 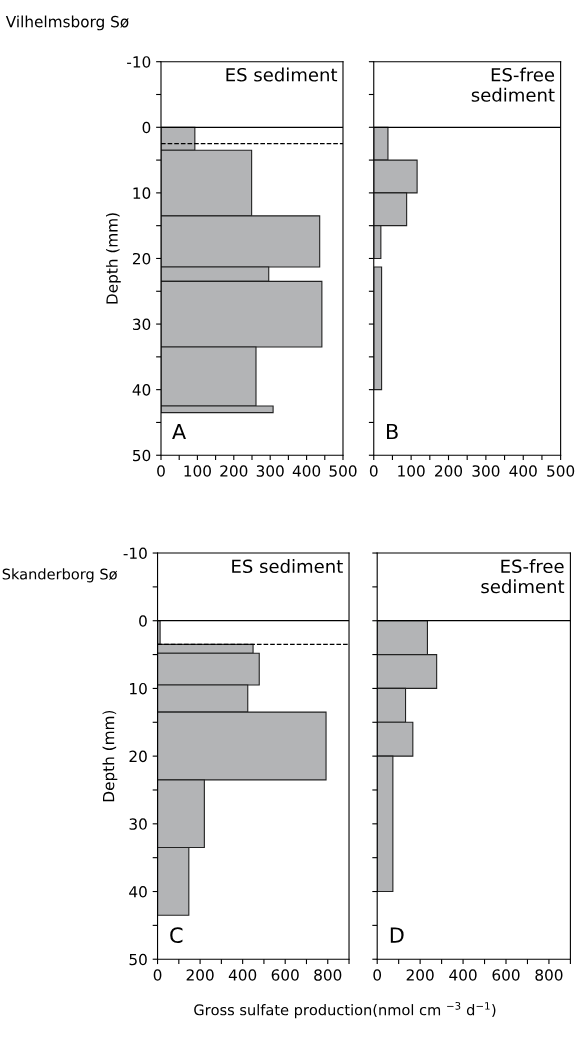 What do you see at coordinates (60, 575) in the screenshot?
I see `text: Skanderborg Sø` at bounding box center [60, 575].